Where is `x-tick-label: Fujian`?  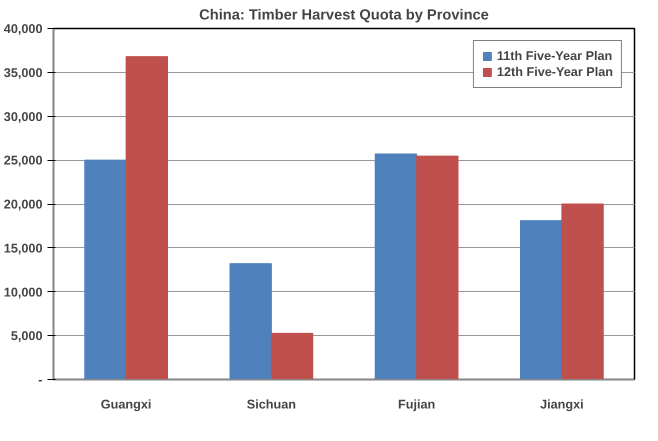
x-tick-label: Fujian is located at coordinates (417, 405).